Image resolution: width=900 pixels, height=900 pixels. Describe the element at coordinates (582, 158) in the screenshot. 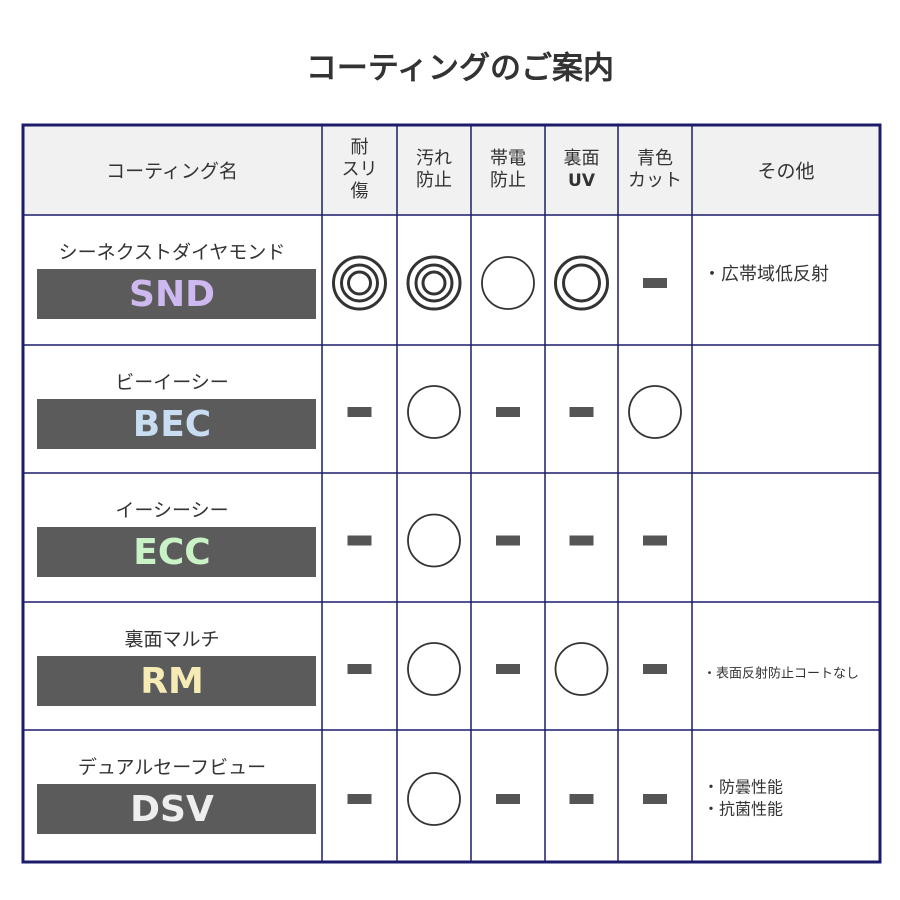

I see `header-col: 裏面` at that location.